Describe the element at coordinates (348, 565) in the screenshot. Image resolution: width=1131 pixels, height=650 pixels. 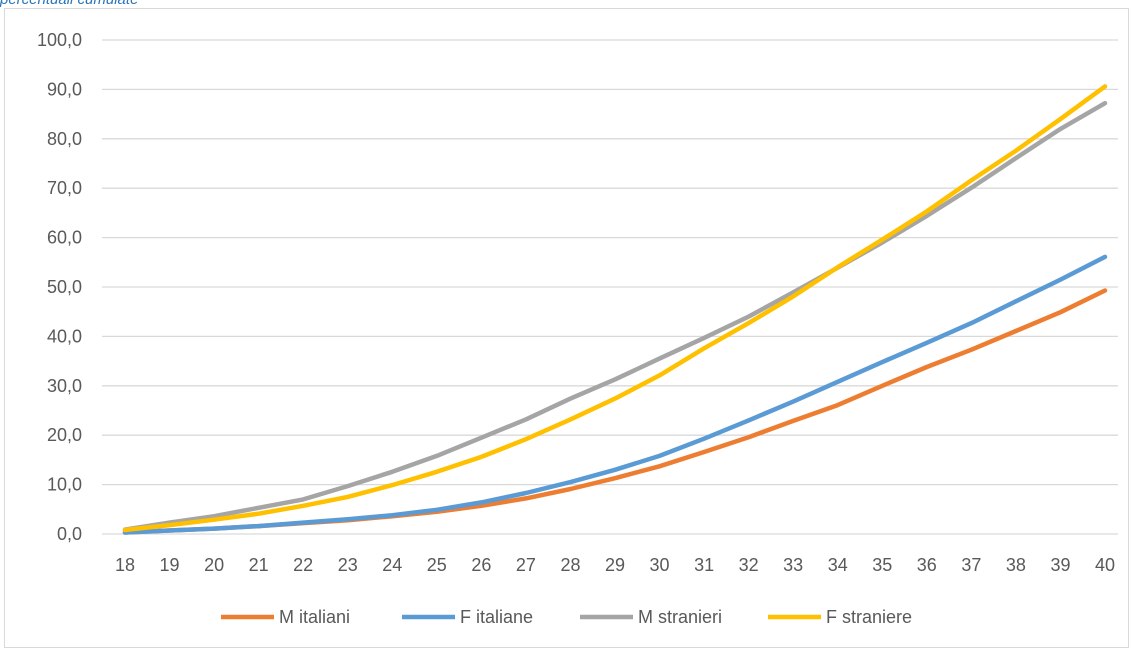
I see `x-tick-label: 23` at that location.